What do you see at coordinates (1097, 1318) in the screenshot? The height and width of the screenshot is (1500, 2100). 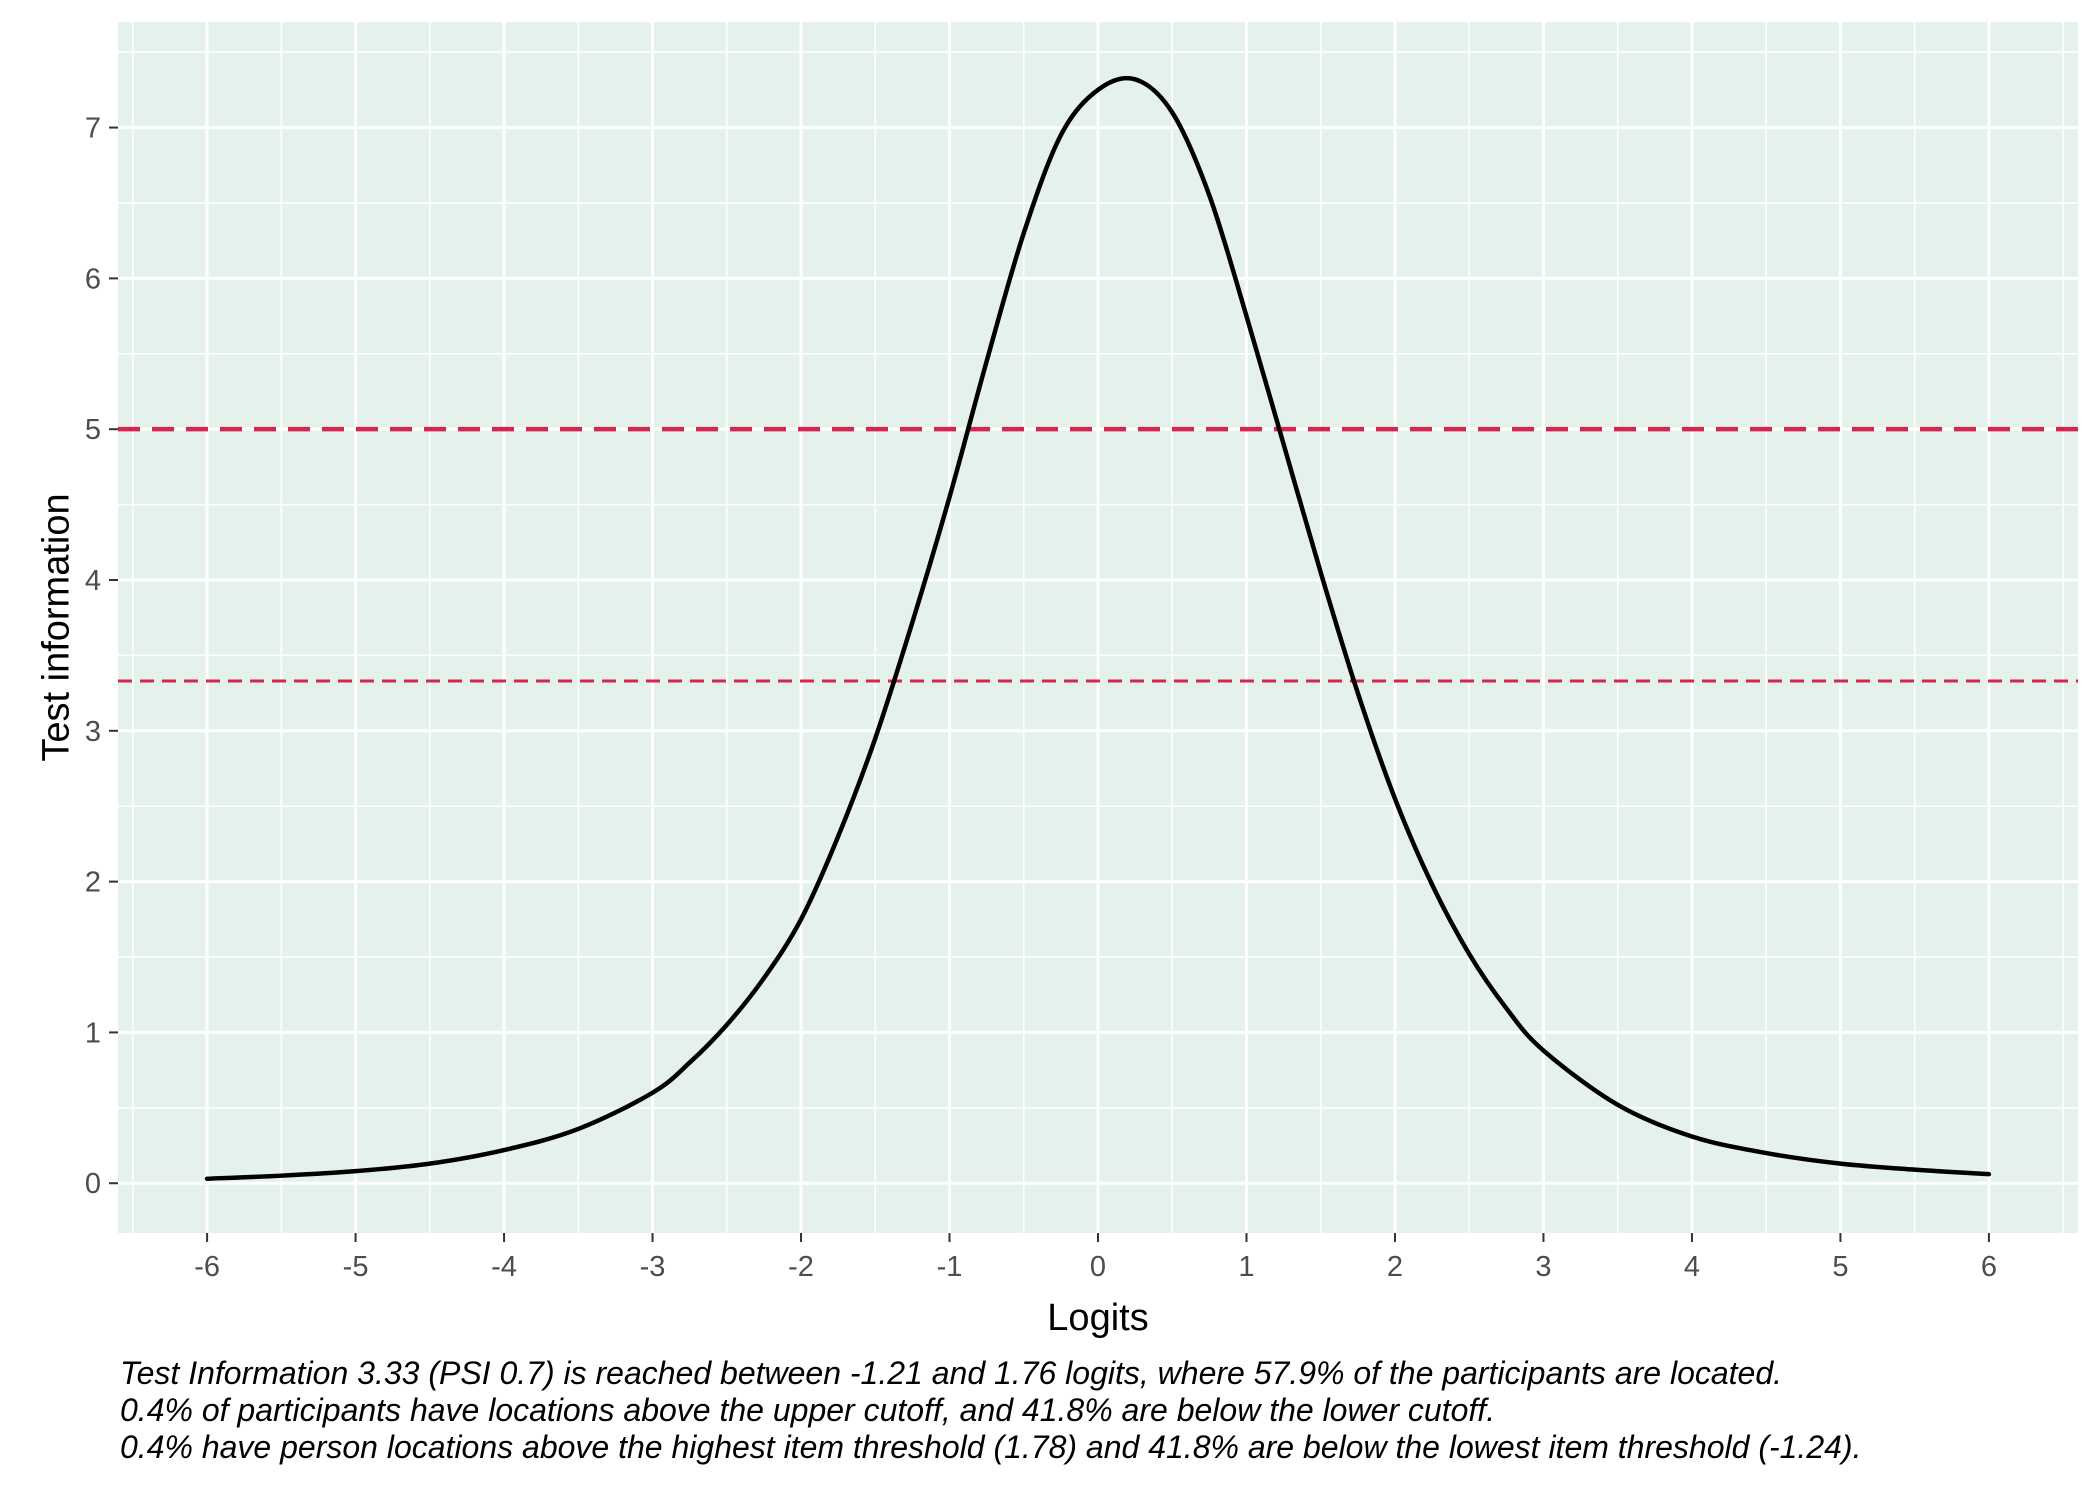 I see `x-axis-title: Logits` at bounding box center [1097, 1318].